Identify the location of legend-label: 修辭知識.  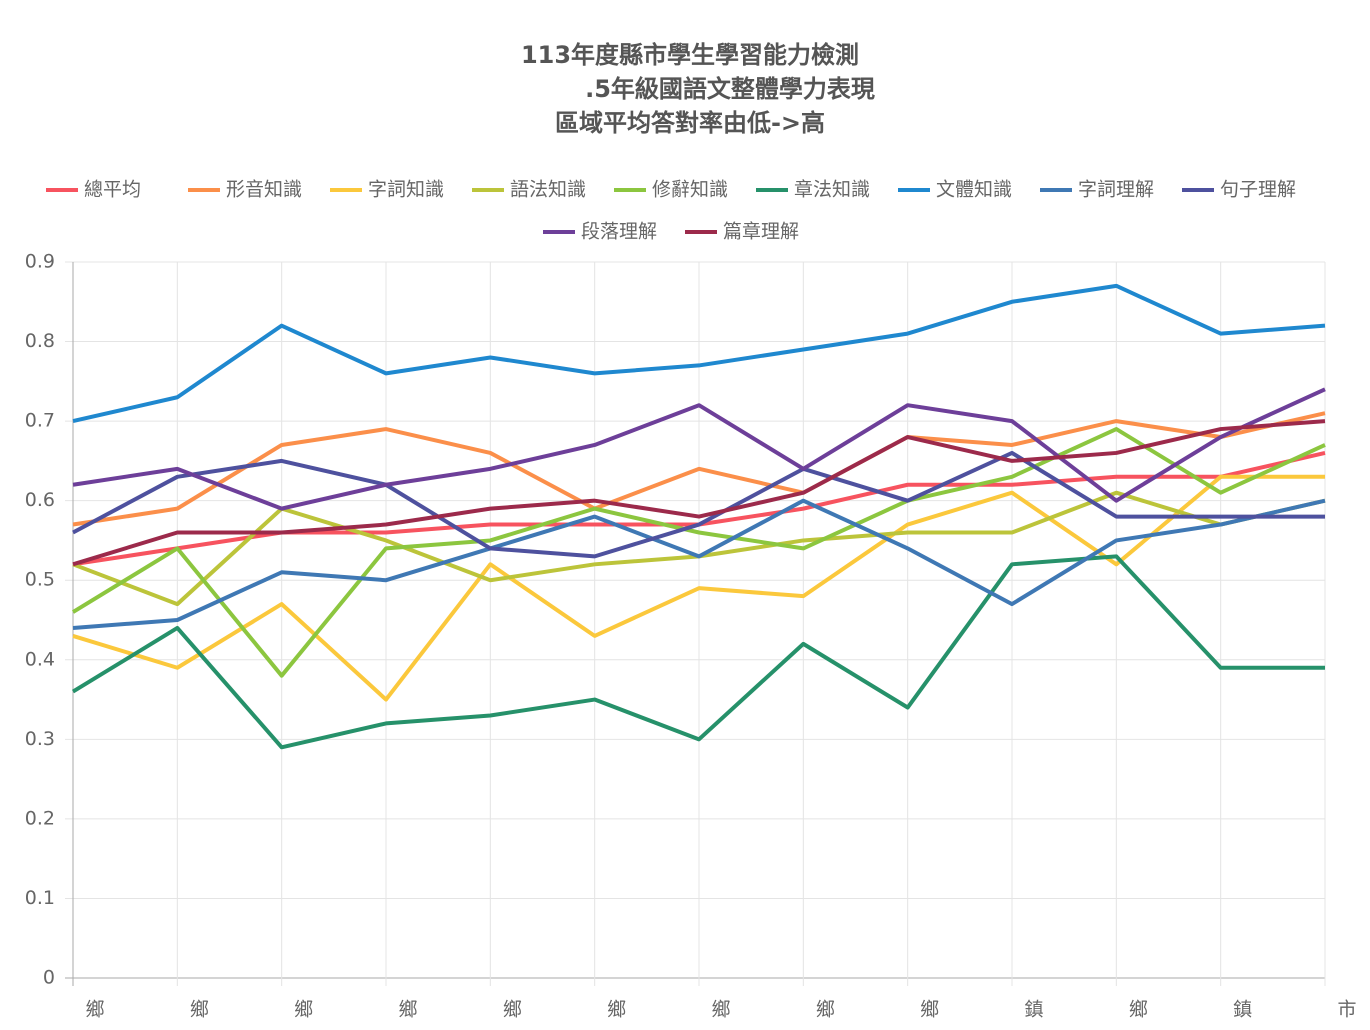
(690, 190).